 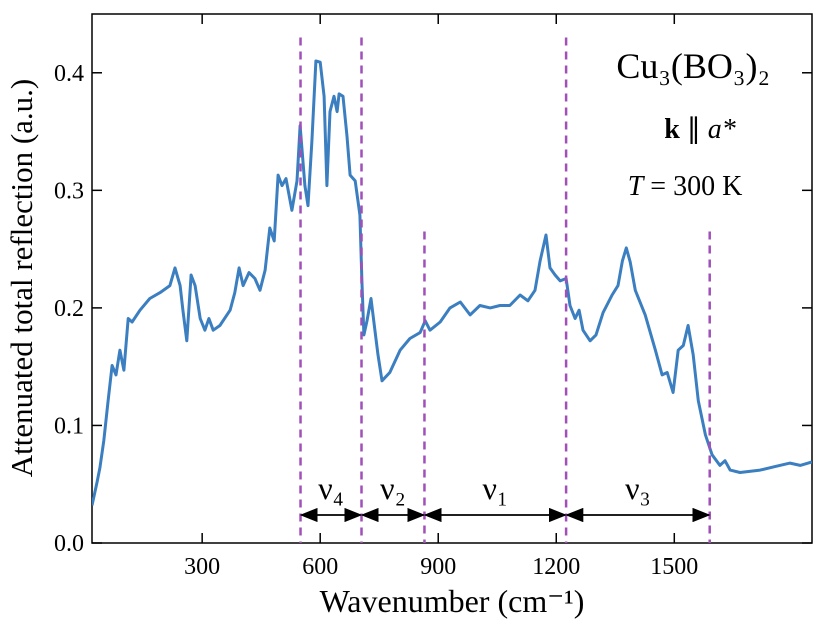 I want to click on vector: k, so click(x=672, y=129).